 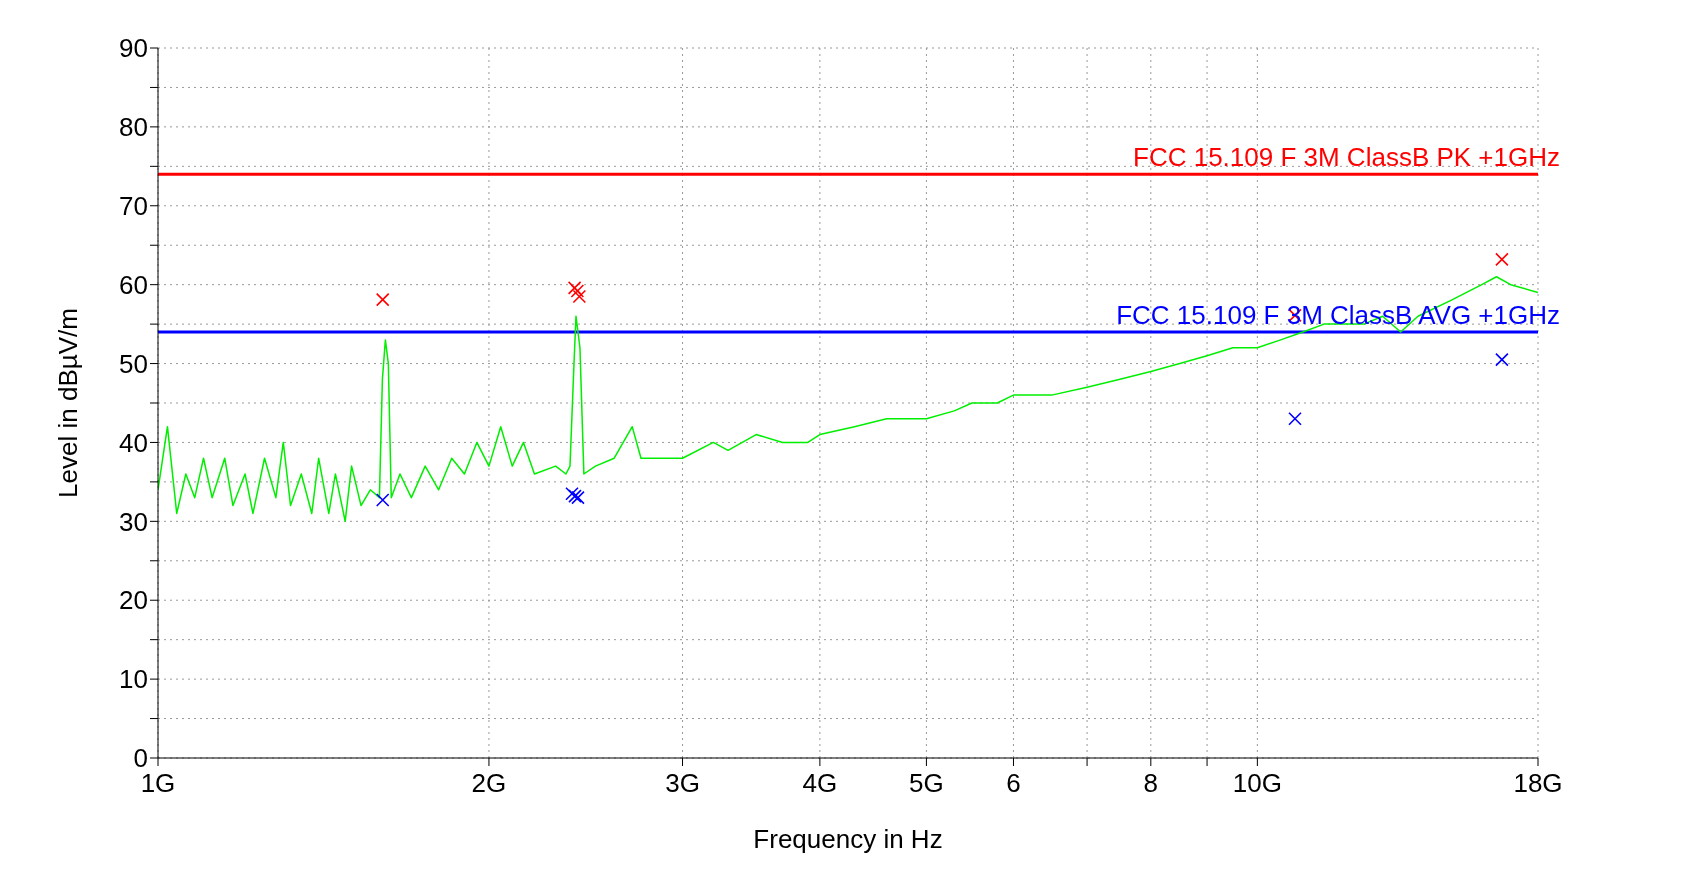 I want to click on x-tick-label: 8, so click(x=1151, y=783).